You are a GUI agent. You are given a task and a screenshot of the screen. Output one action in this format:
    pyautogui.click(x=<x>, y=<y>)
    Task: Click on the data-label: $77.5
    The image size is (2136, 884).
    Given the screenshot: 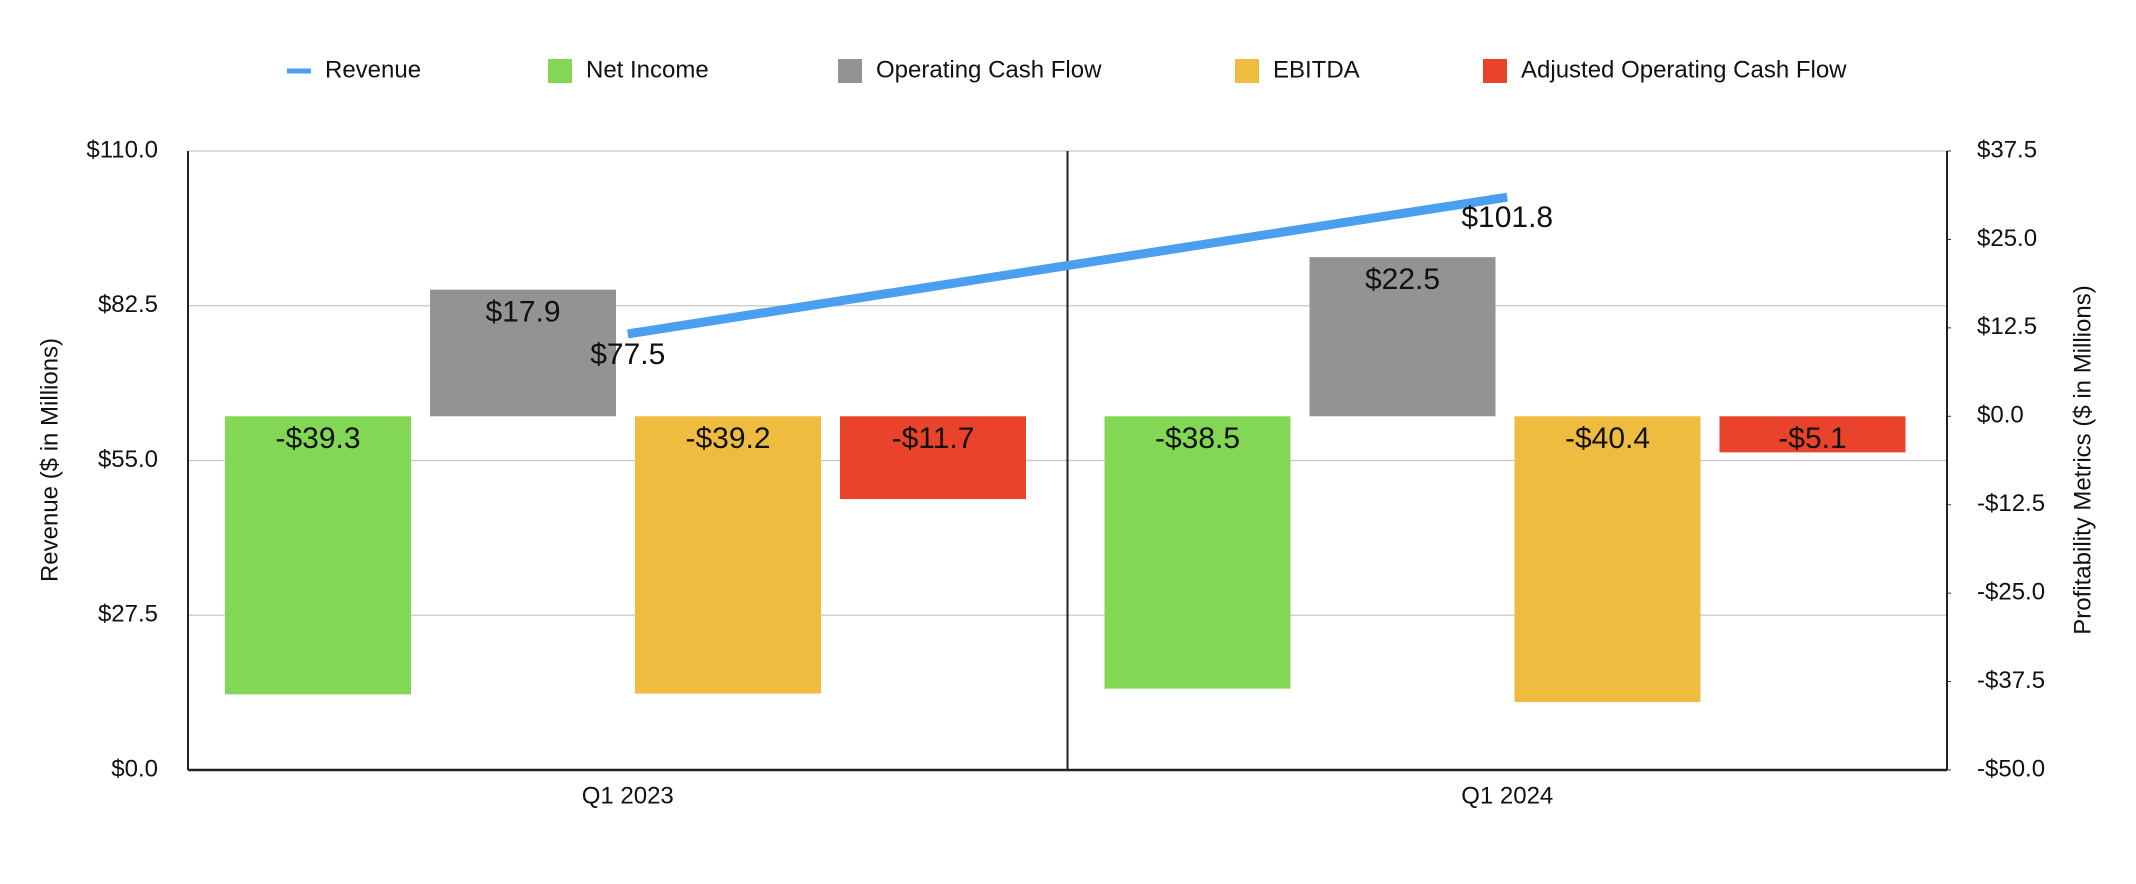 What is the action you would take?
    pyautogui.click(x=627, y=354)
    